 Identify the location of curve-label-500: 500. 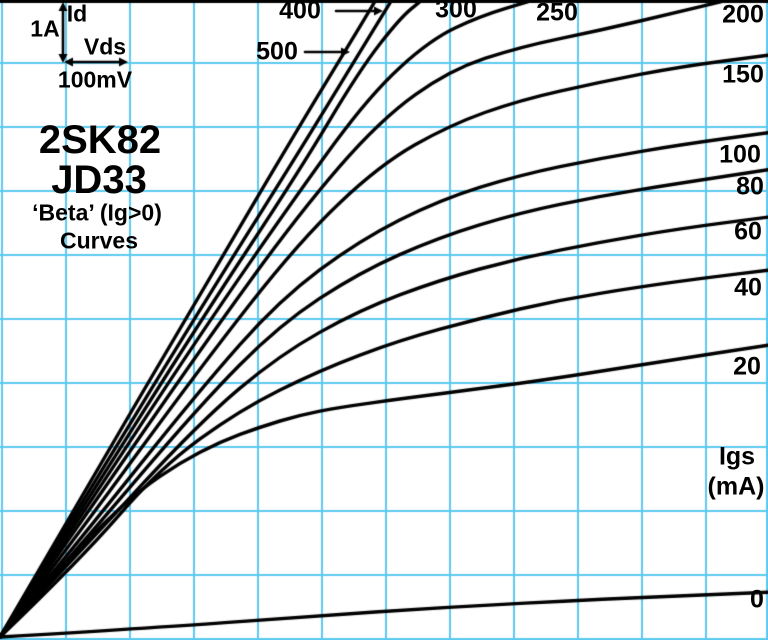
(277, 51).